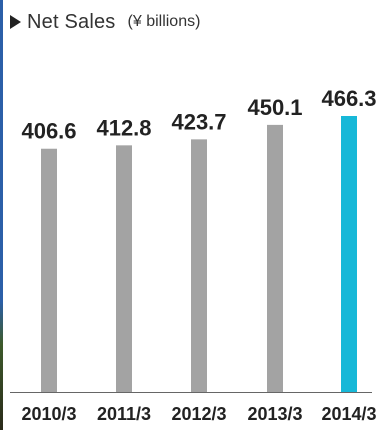 This screenshot has width=379, height=430. What do you see at coordinates (124, 414) in the screenshot?
I see `category-label: 2011/3` at bounding box center [124, 414].